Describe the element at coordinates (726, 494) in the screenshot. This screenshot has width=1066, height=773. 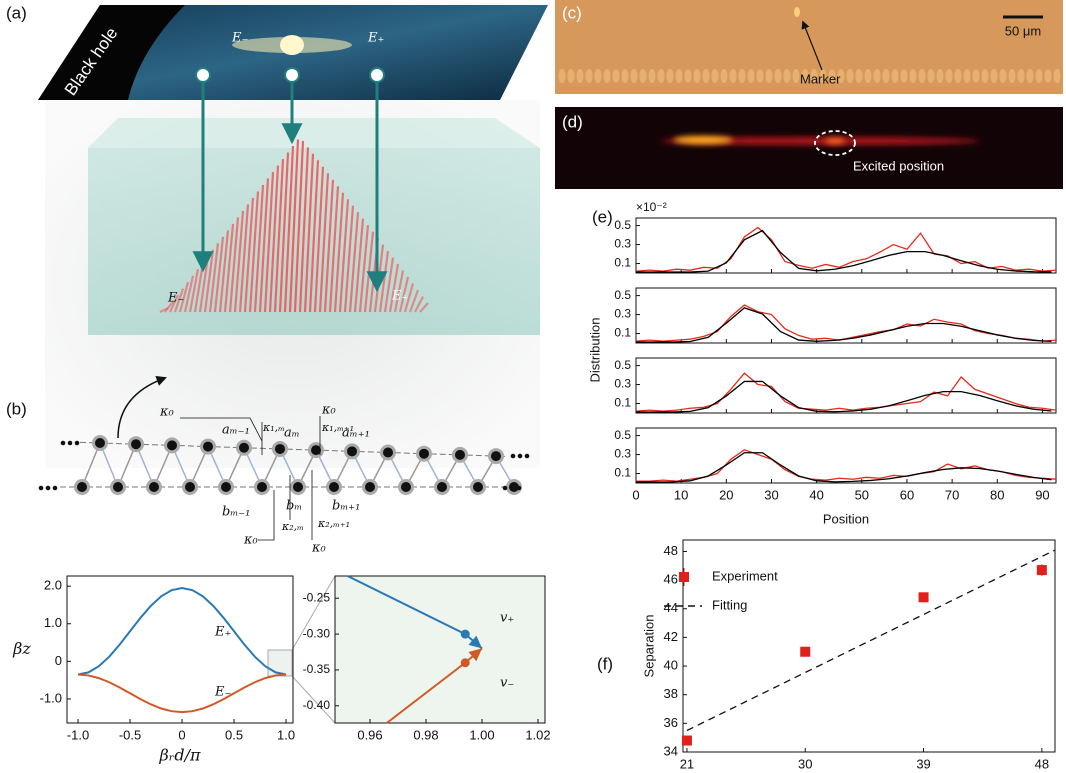
I see `x-tick-label: 20` at that location.